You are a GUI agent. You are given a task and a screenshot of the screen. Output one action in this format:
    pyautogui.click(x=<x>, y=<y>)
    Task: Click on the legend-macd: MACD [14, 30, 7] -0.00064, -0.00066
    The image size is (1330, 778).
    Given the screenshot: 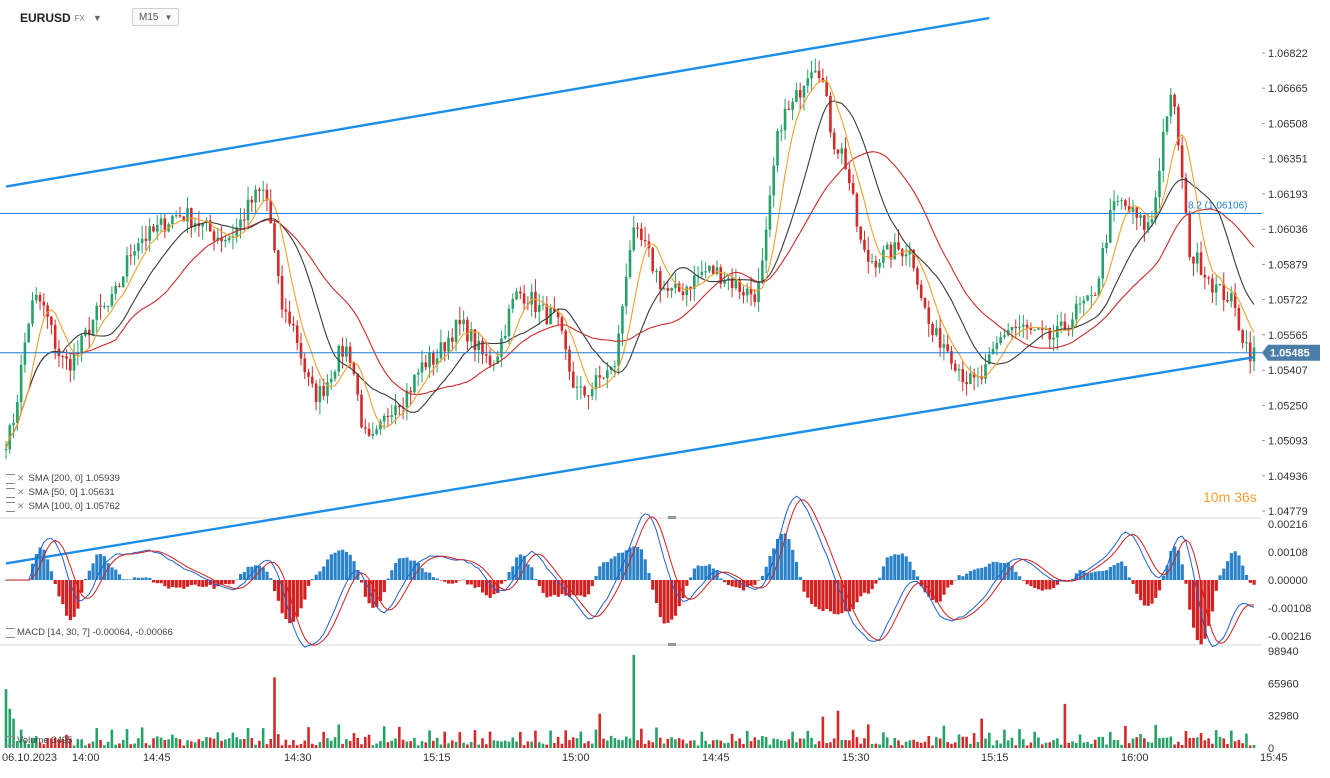 What is the action you would take?
    pyautogui.click(x=89, y=632)
    